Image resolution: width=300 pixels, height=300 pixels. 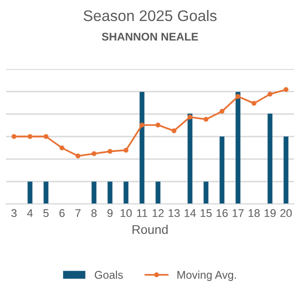 I want to click on chart-title: Season 2025 Goals, so click(x=150, y=16).